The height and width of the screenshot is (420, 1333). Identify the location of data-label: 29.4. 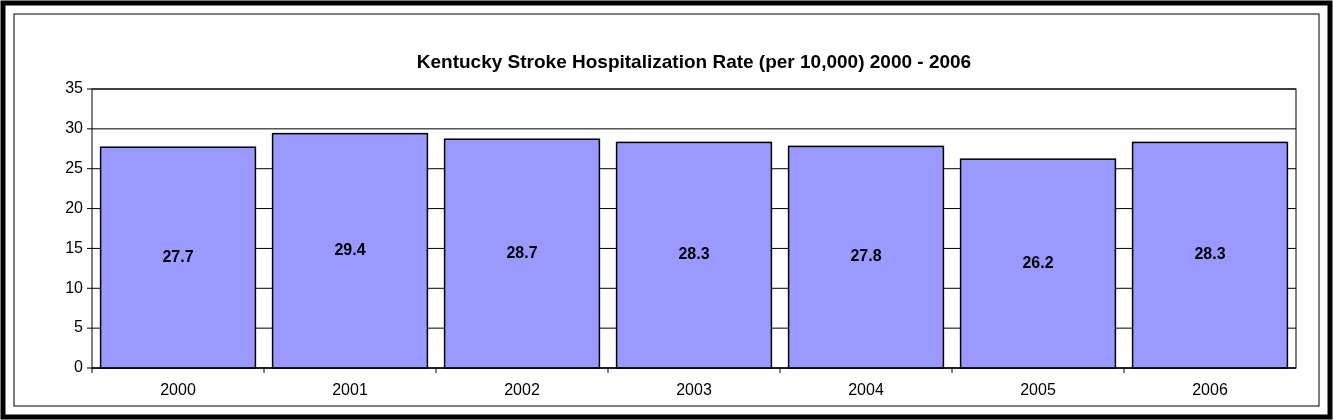
(350, 250).